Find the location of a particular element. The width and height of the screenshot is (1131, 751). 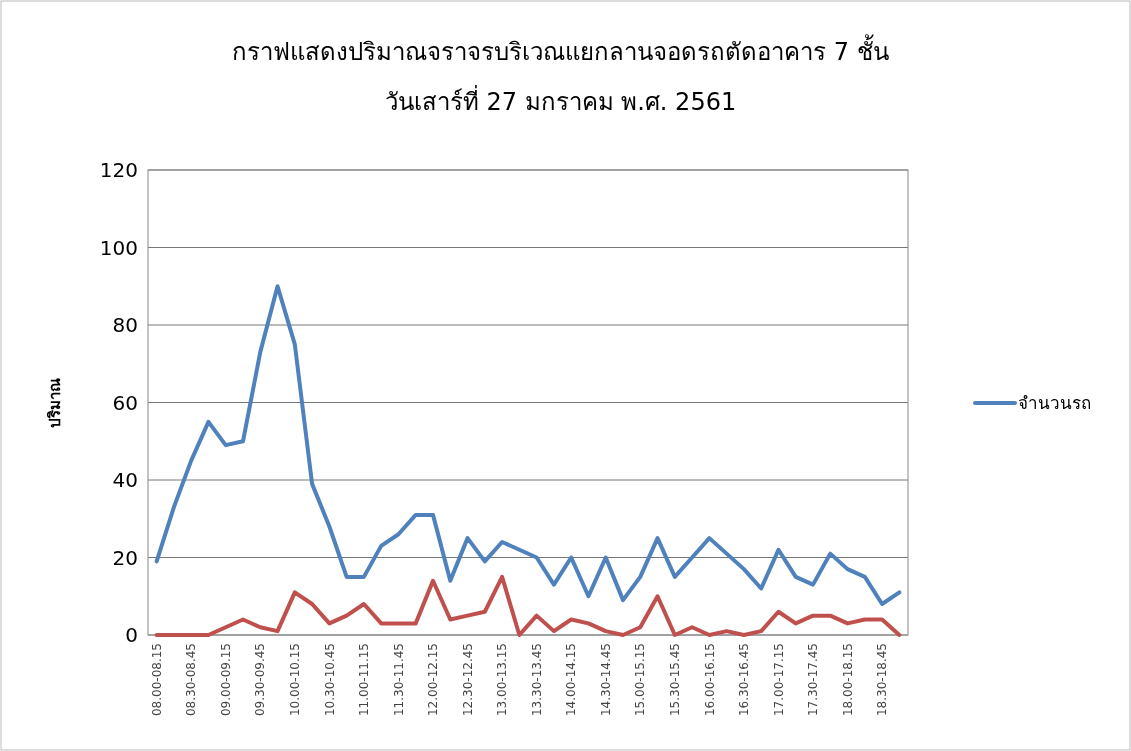

x-tick-label: 12.00-12.15 is located at coordinates (433, 680).